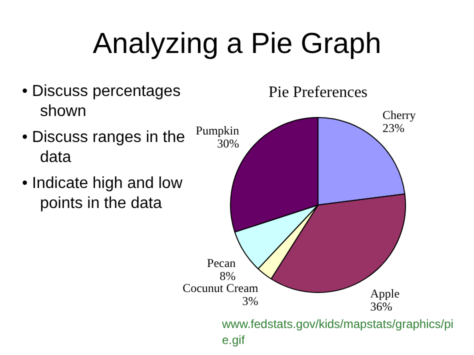 The width and height of the screenshot is (474, 355). Describe the element at coordinates (221, 263) in the screenshot. I see `slice-label: Pecan` at that location.